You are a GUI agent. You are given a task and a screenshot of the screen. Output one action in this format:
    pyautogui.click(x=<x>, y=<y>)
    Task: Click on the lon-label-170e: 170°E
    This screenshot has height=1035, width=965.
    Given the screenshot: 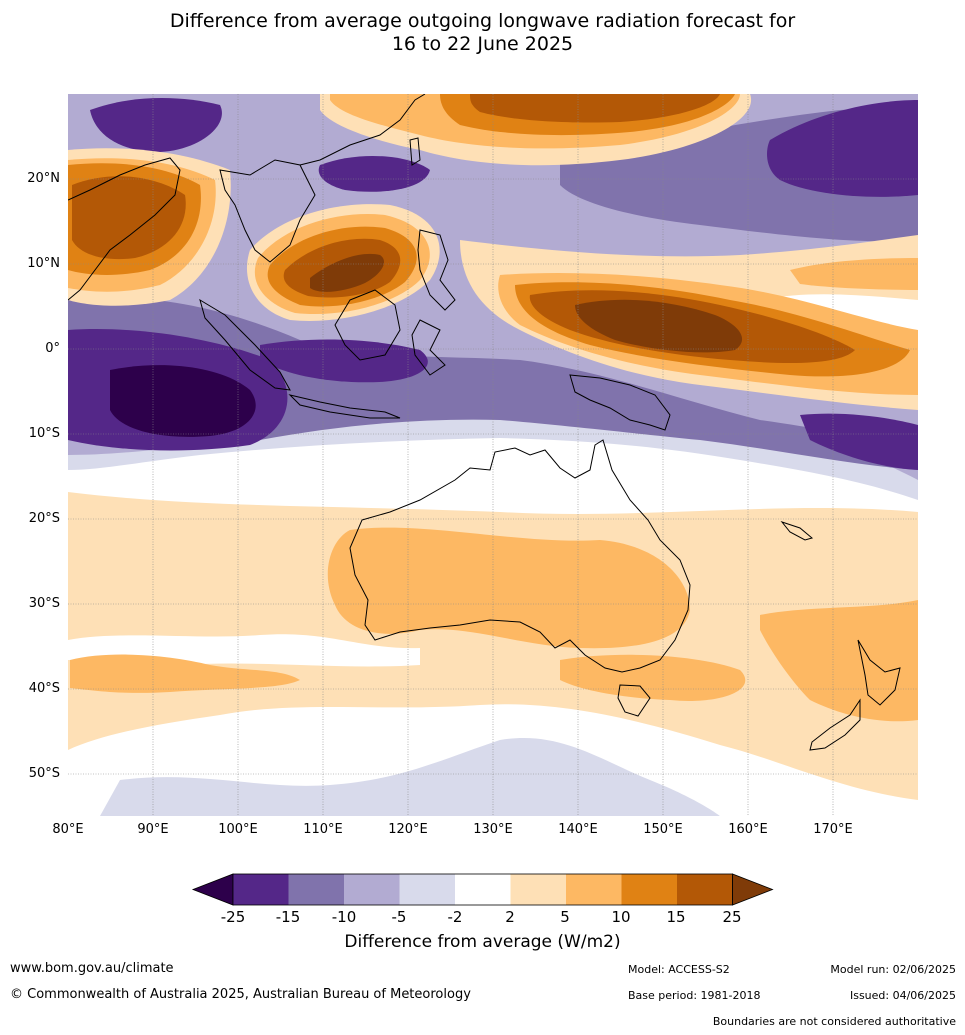 What is the action you would take?
    pyautogui.click(x=833, y=829)
    